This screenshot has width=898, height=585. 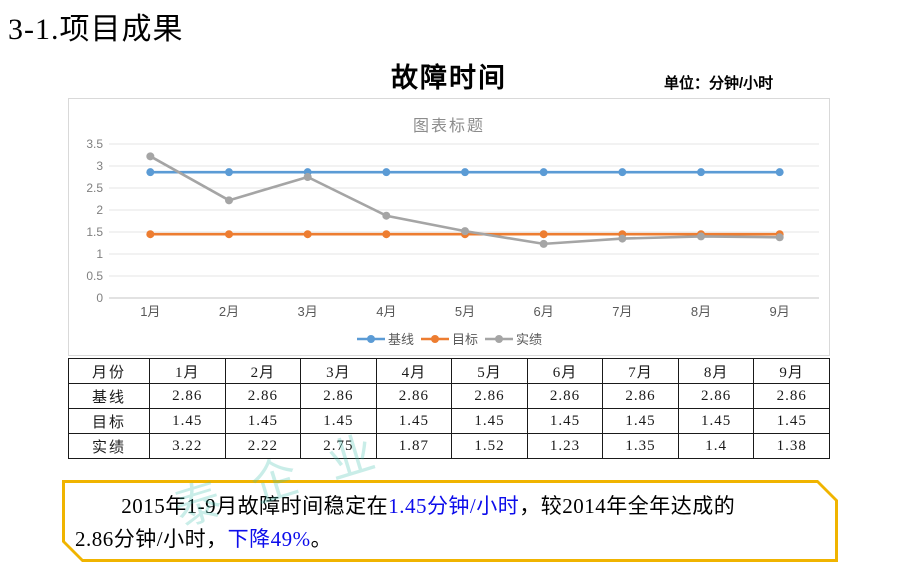 What do you see at coordinates (622, 311) in the screenshot?
I see `x-tick-label: 7月` at bounding box center [622, 311].